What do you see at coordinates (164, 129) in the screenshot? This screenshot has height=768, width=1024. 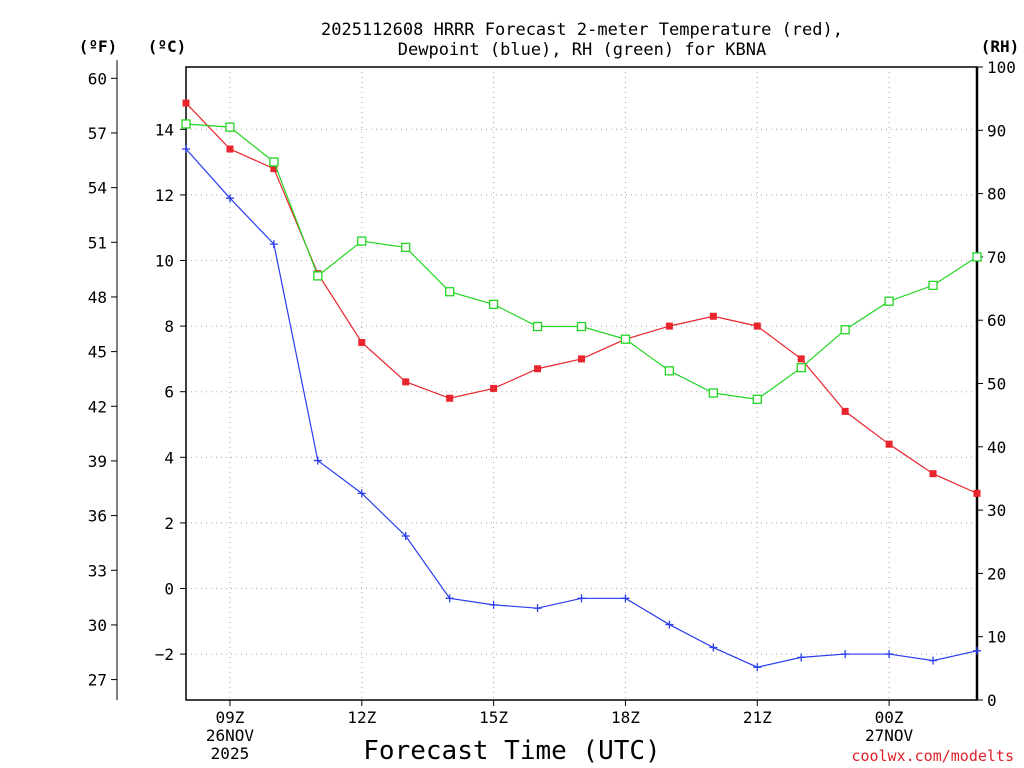 I see `celsius-tick-label: 14` at bounding box center [164, 129].